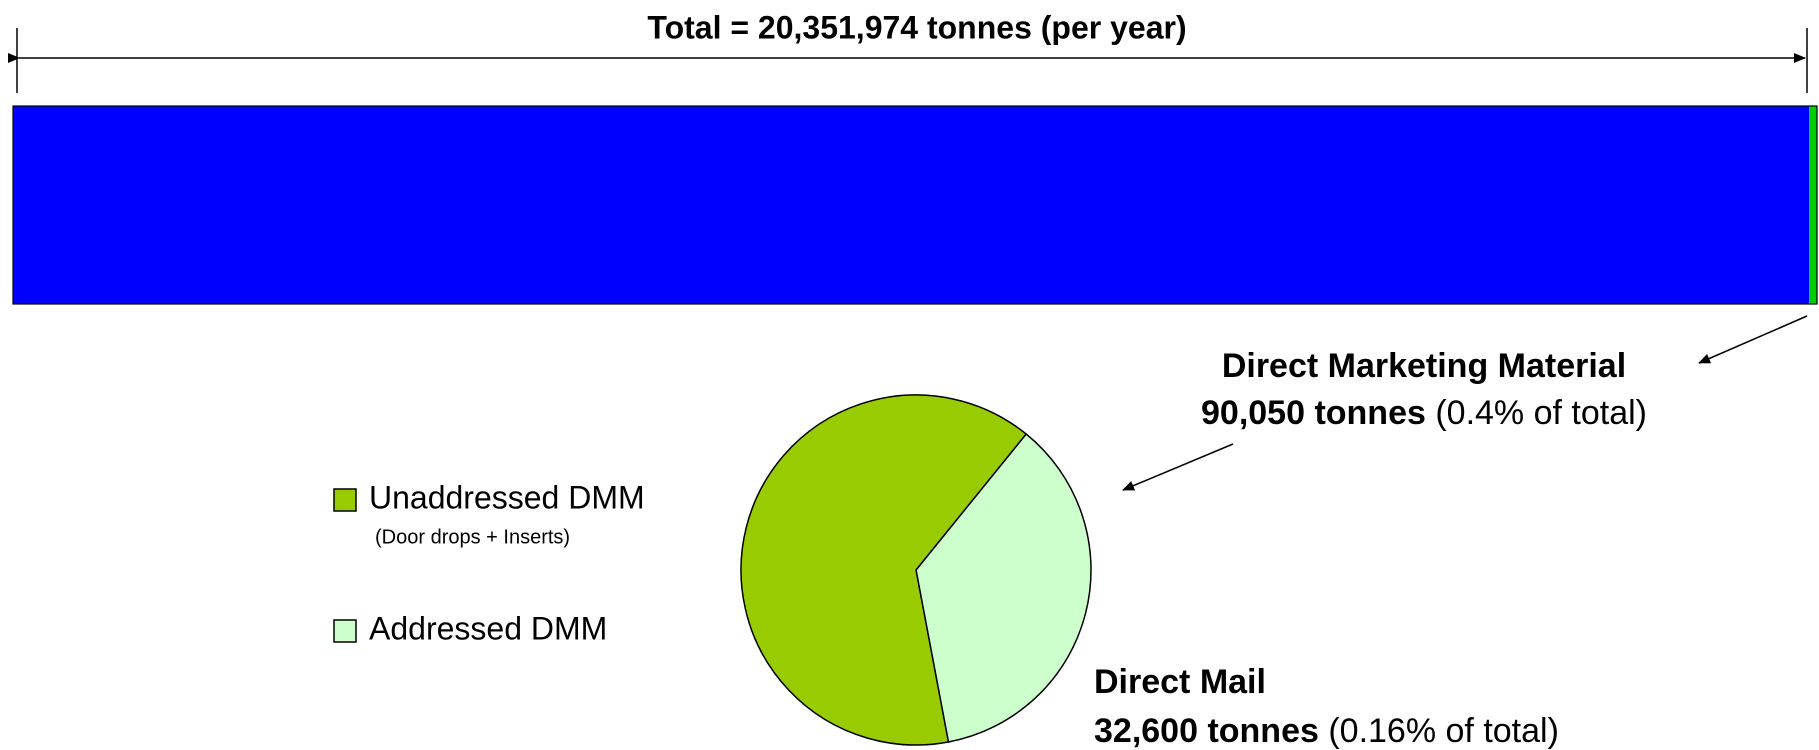 The width and height of the screenshot is (1819, 750). I want to click on callout-title: Direct Mail, so click(1180, 682).